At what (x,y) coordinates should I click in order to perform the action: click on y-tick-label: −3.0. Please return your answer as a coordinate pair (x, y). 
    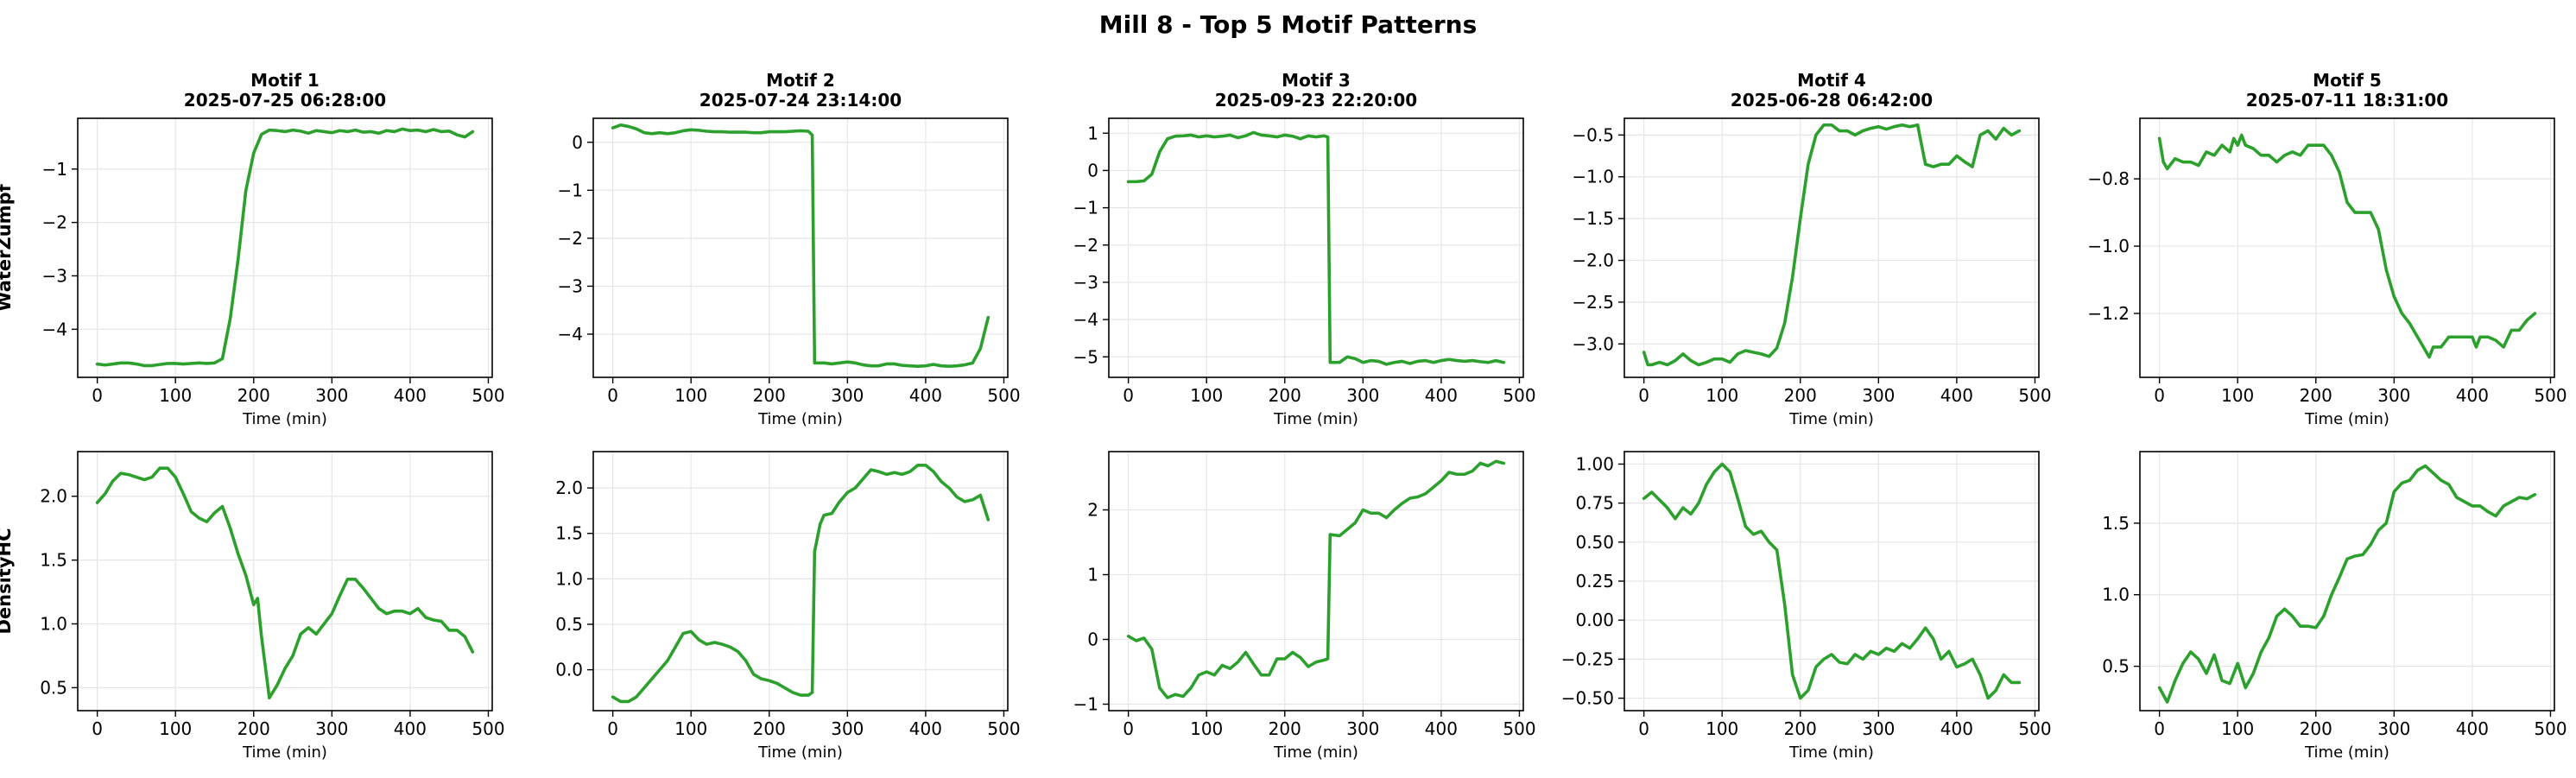
    Looking at the image, I should click on (1593, 343).